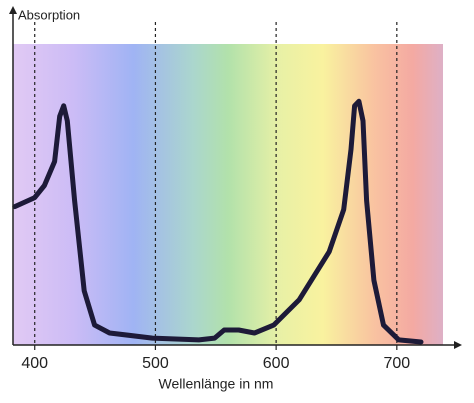 The image size is (474, 403). I want to click on x-axis-label: Wellenlänge in nm, so click(216, 384).